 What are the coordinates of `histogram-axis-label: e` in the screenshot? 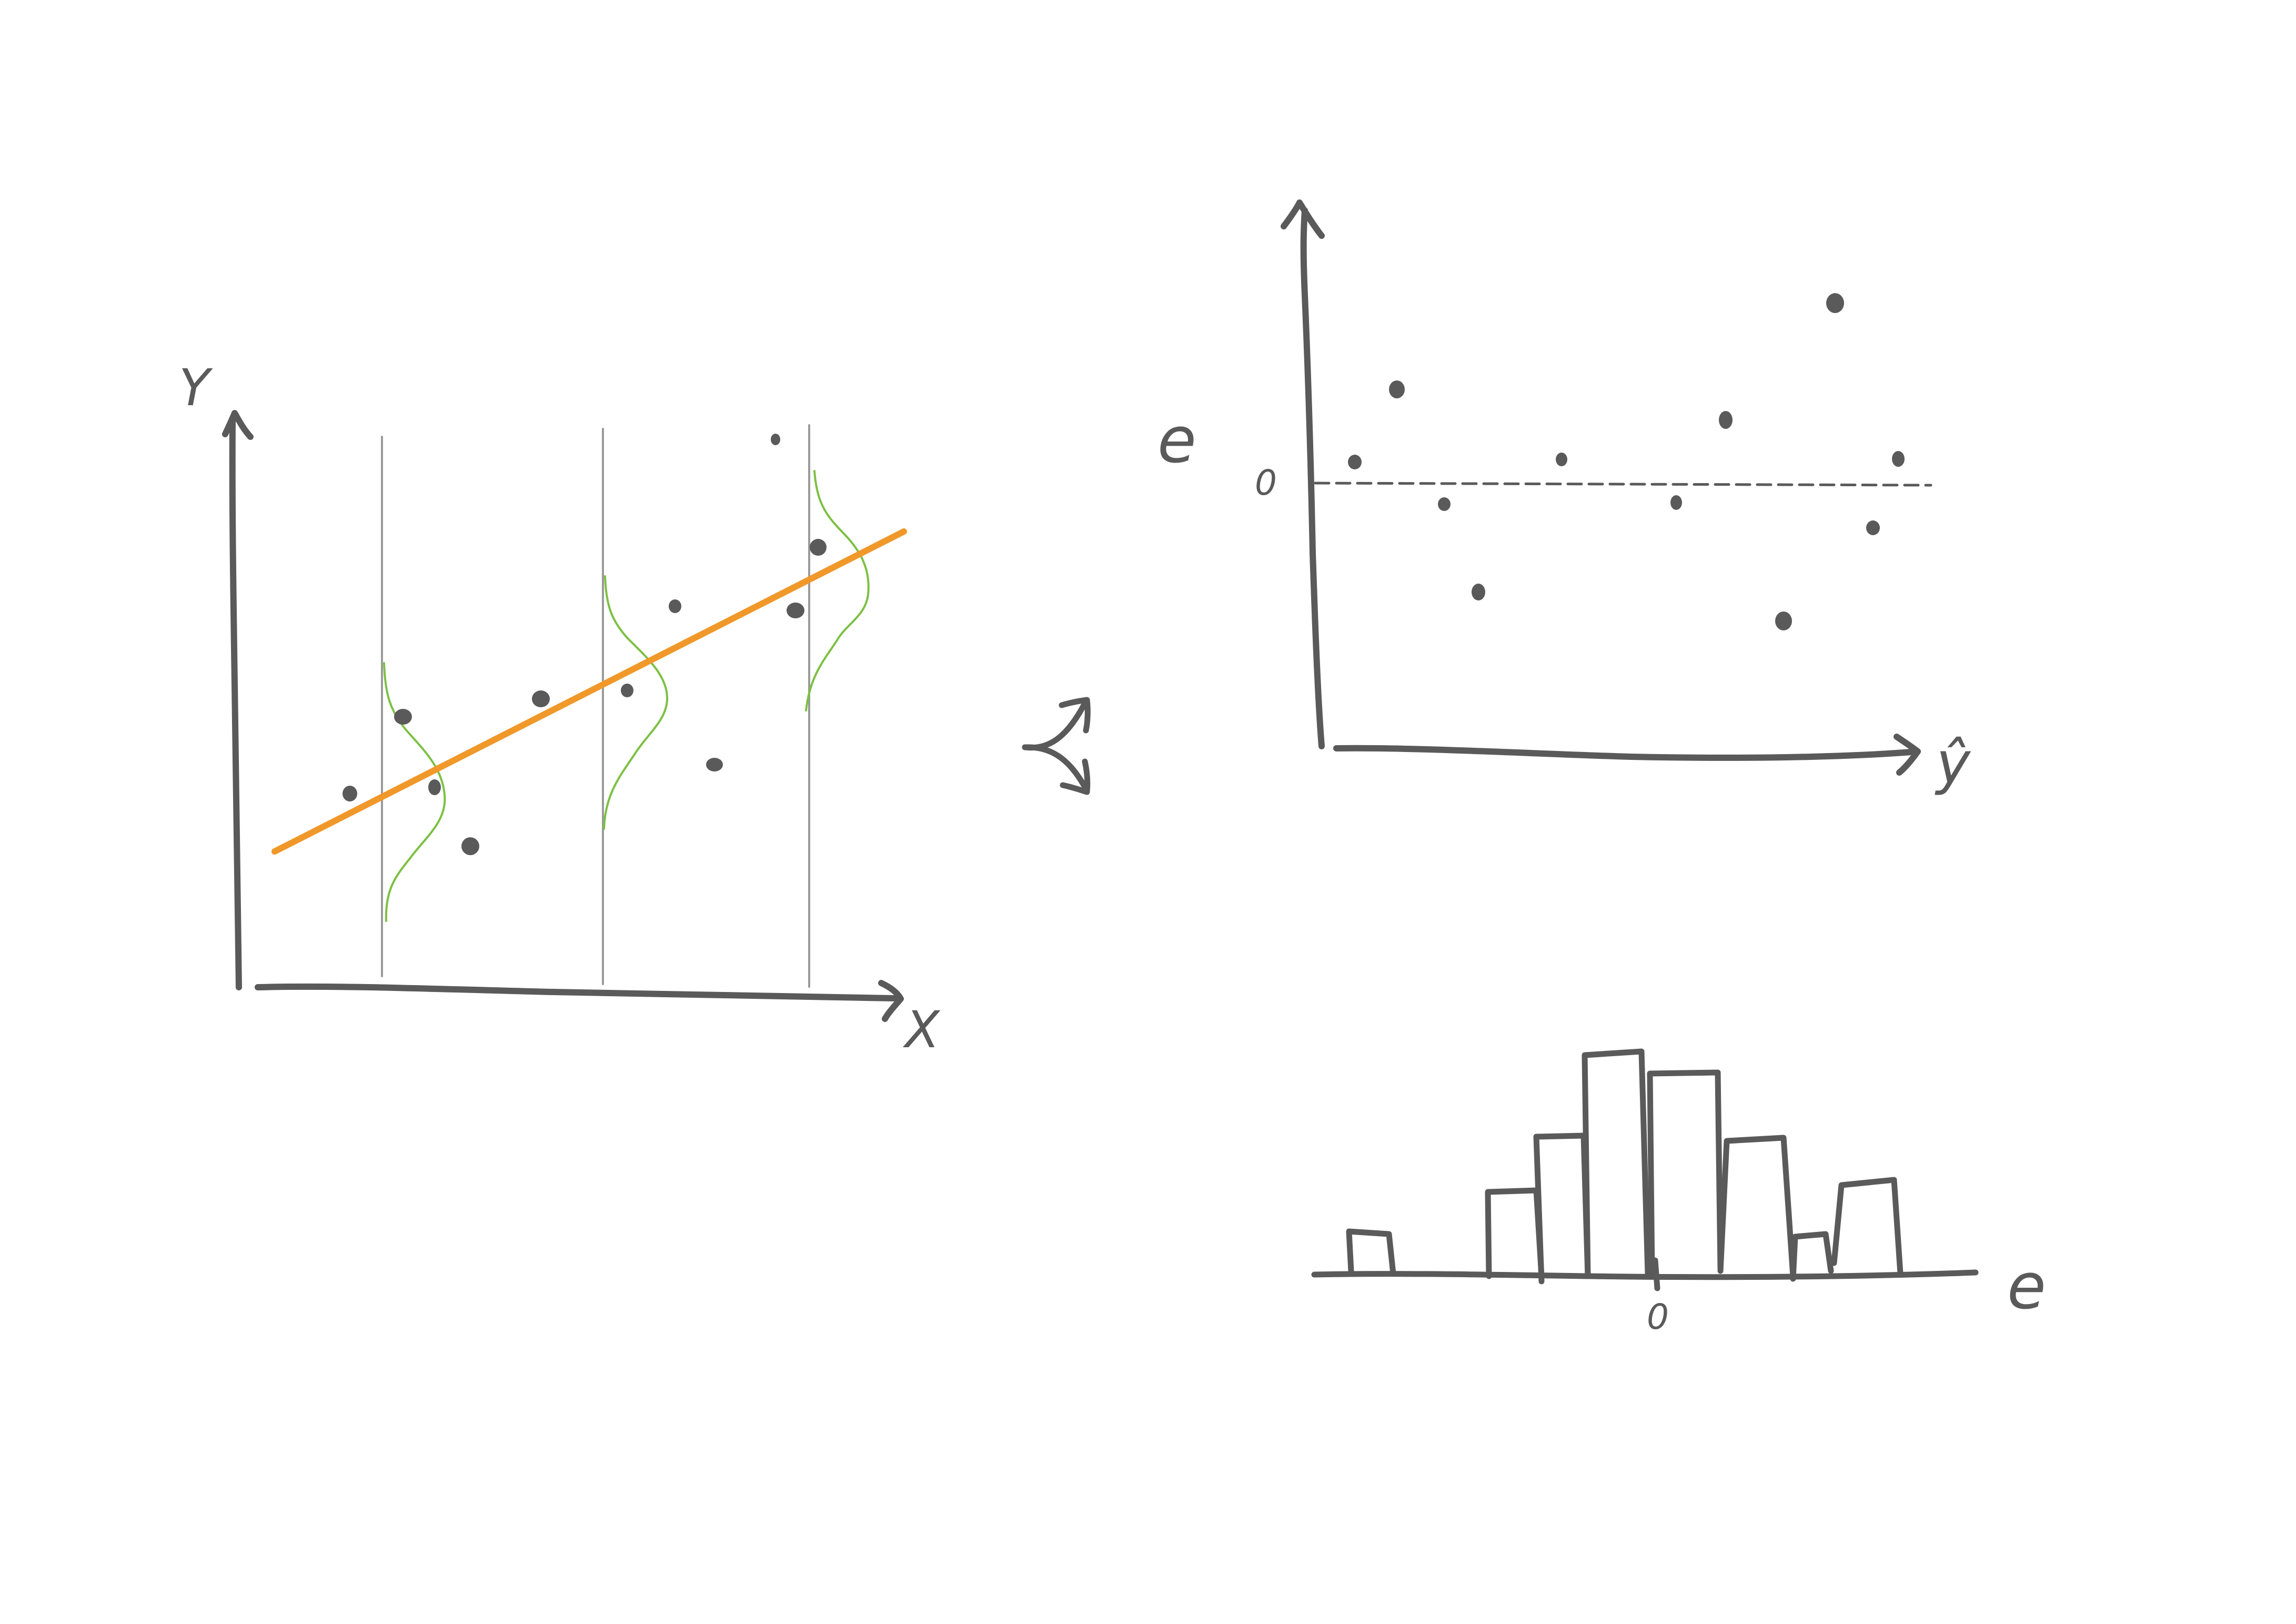 It's located at (2026, 1287).